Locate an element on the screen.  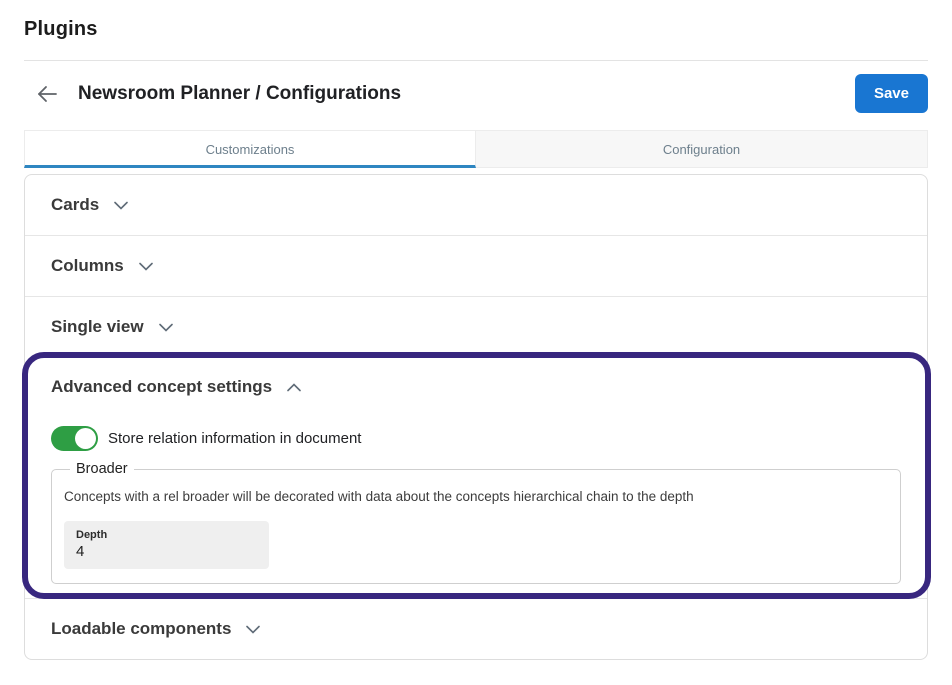
section-columns: Columns is located at coordinates (476, 266).